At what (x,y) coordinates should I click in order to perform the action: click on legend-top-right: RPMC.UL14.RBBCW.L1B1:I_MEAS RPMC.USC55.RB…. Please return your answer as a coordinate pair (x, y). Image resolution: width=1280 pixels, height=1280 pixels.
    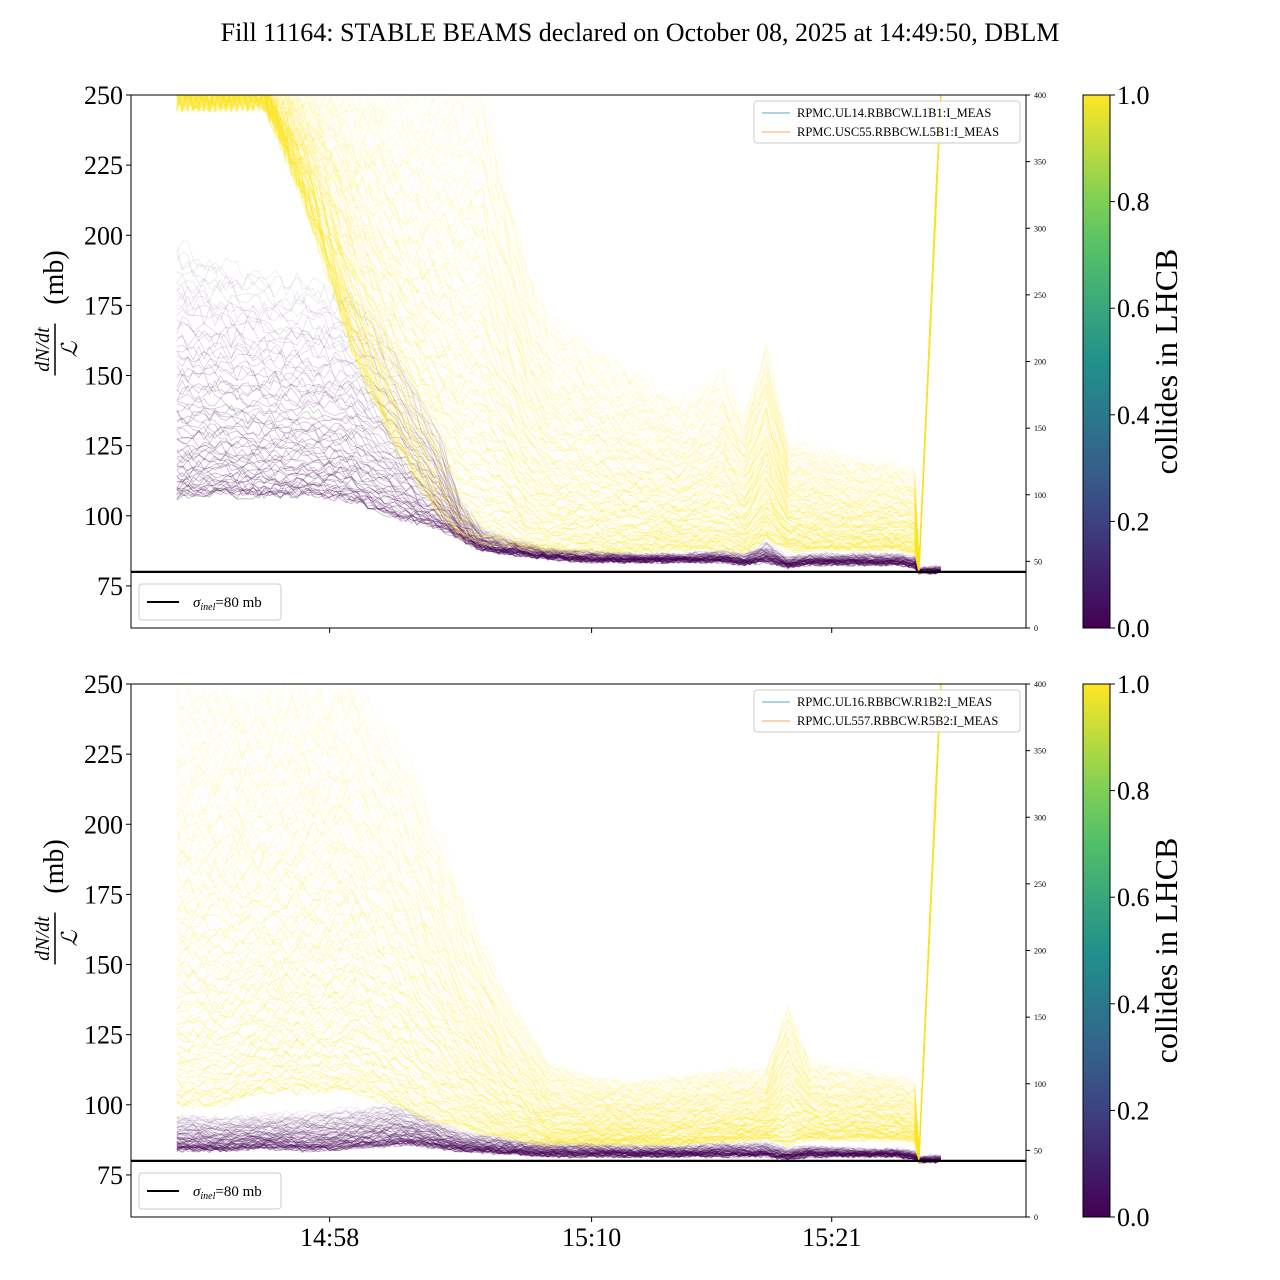
    Looking at the image, I should click on (887, 122).